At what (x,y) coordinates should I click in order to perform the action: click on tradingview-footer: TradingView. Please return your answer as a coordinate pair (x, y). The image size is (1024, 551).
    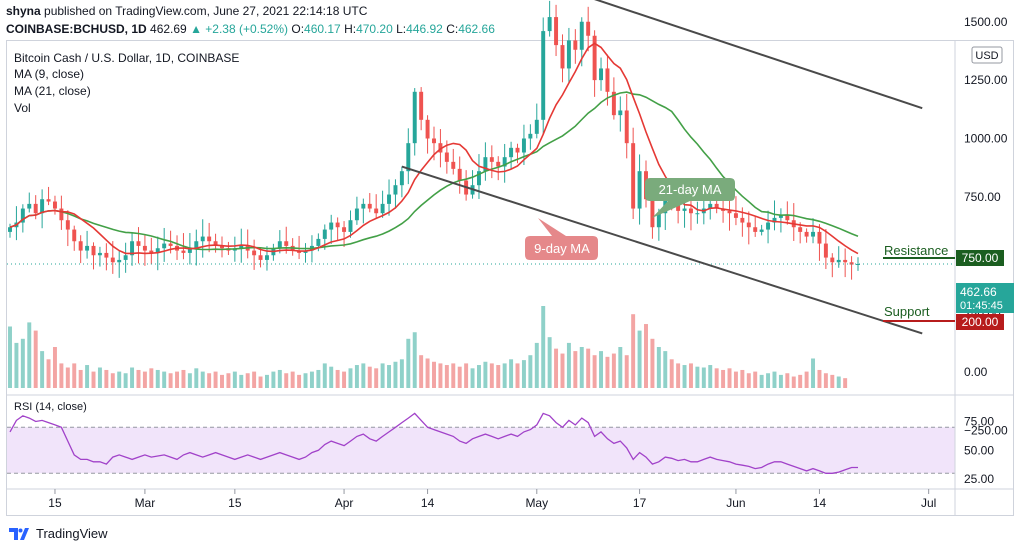
    Looking at the image, I should click on (58, 533).